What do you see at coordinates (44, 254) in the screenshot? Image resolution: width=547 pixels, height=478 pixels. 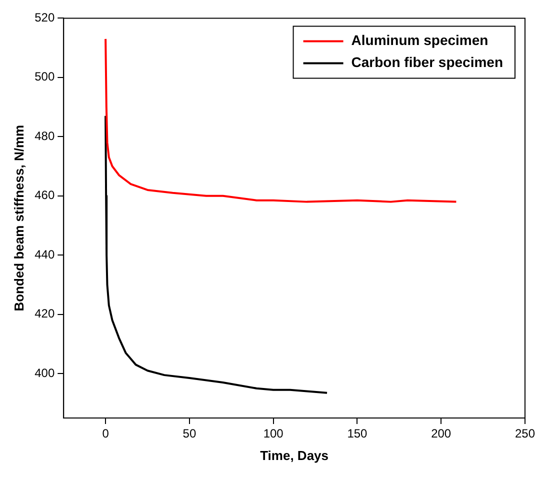 I see `y-tick-label: 440` at bounding box center [44, 254].